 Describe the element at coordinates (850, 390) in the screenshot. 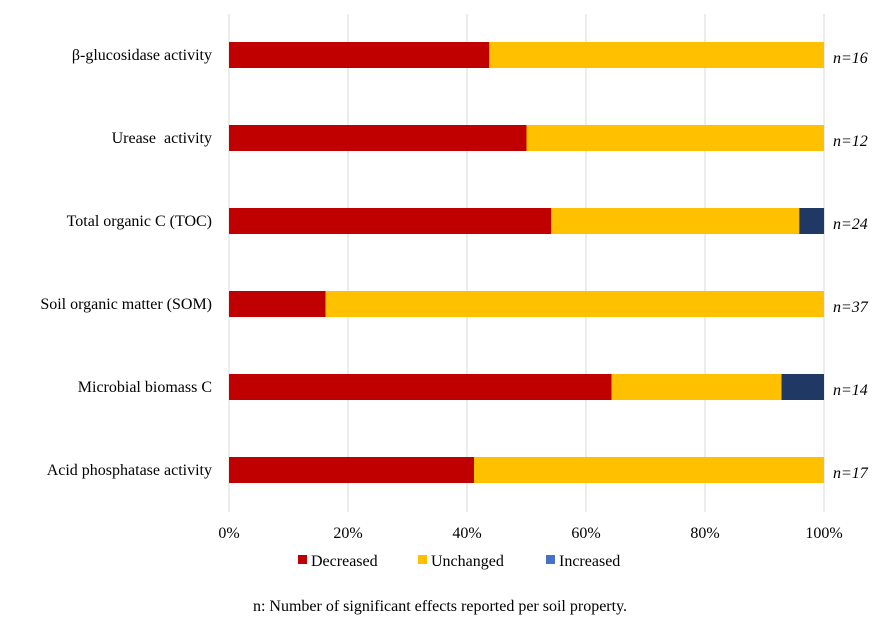

I see `n-label: n=14` at that location.